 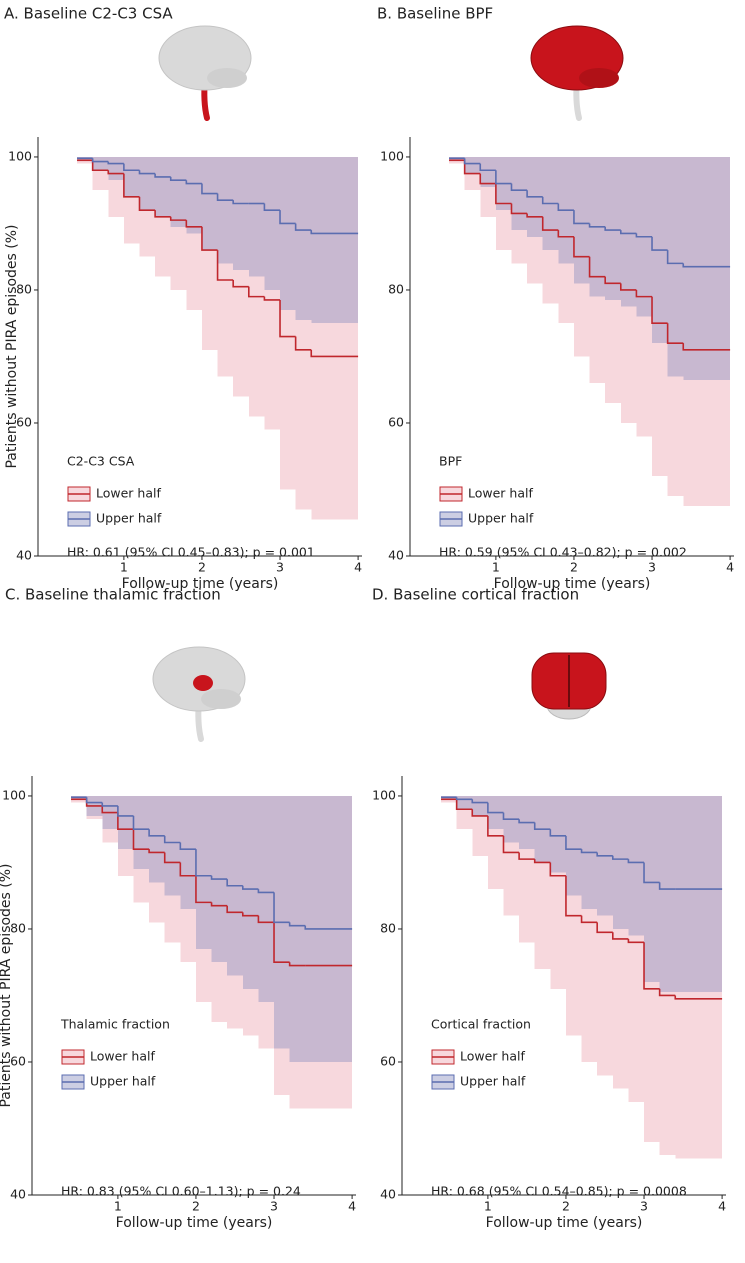 I want to click on brain-icon, so click(x=203, y=683).